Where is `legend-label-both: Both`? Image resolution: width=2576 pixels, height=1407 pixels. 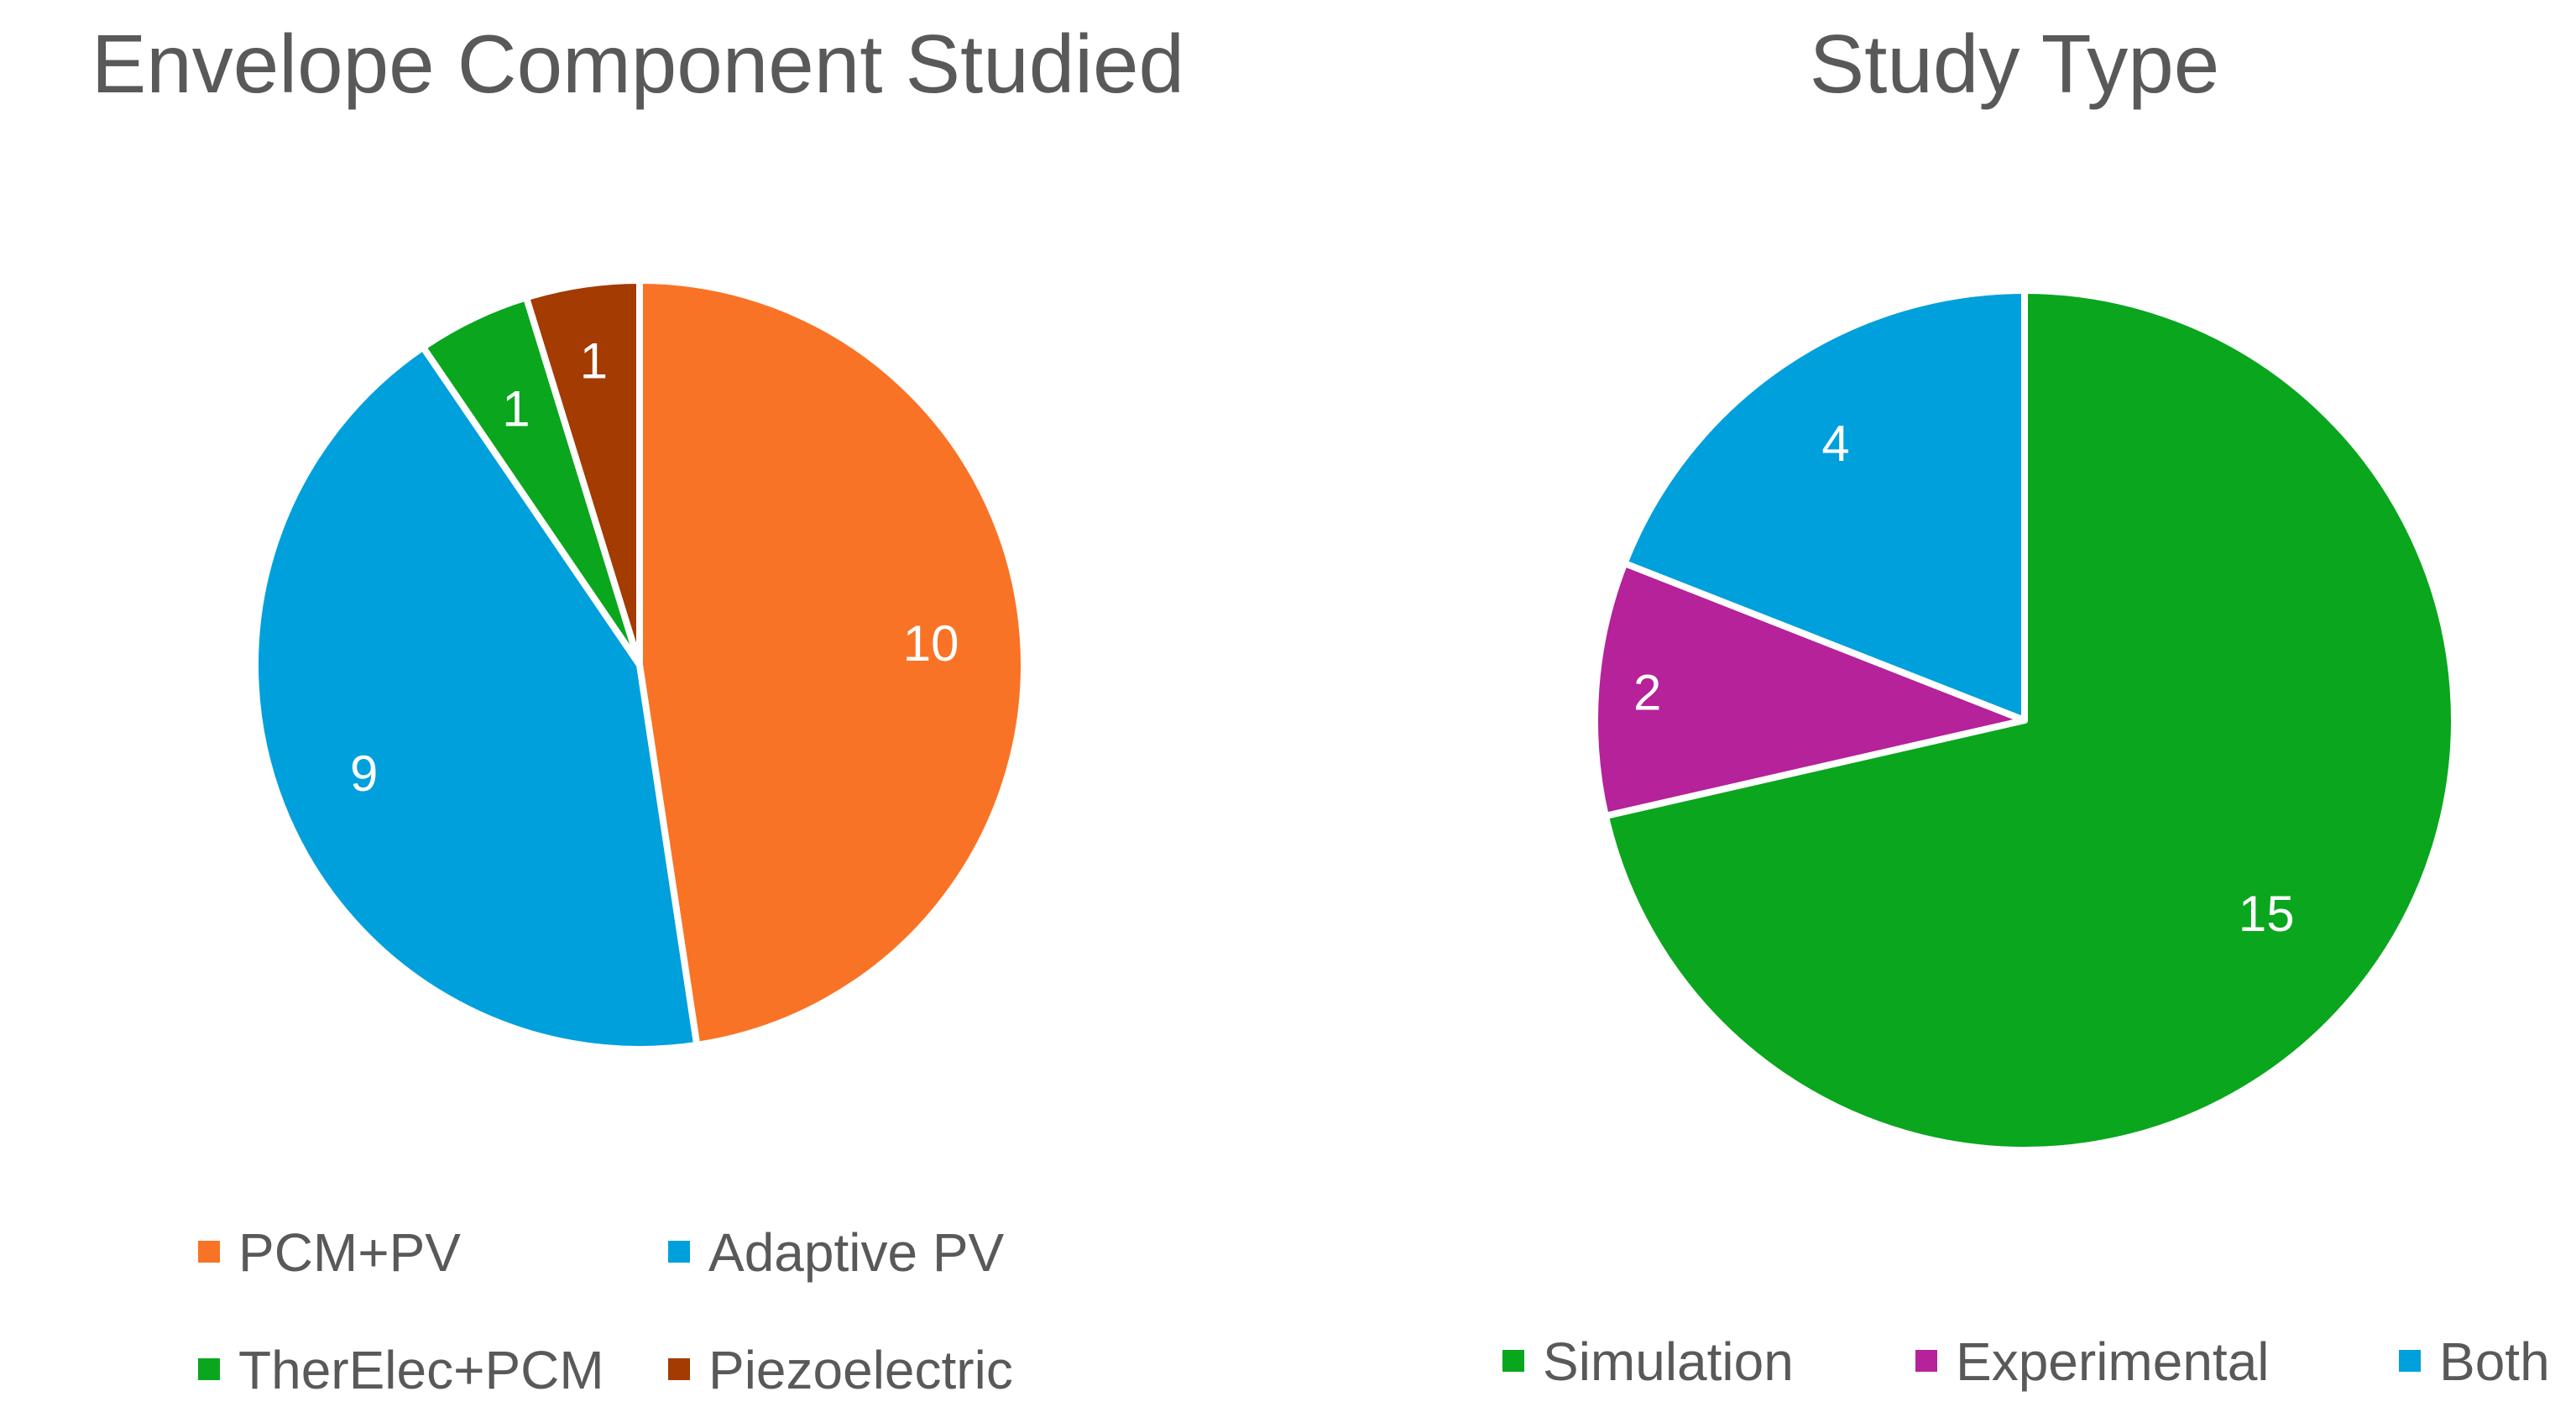
legend-label-both: Both is located at coordinates (2494, 1361).